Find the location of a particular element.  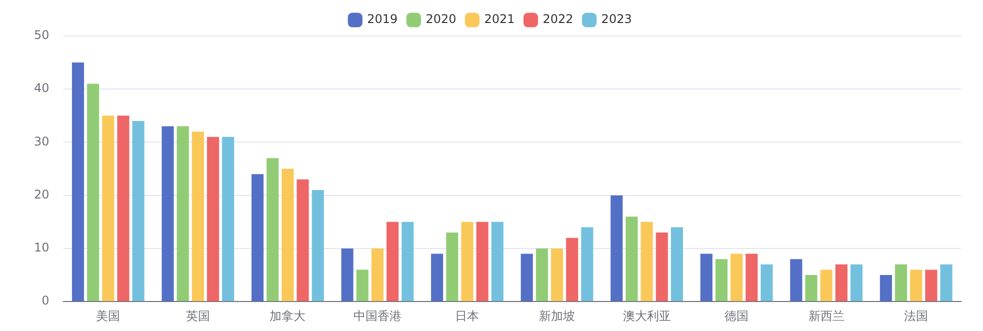

legend-label: 2019 is located at coordinates (382, 19).